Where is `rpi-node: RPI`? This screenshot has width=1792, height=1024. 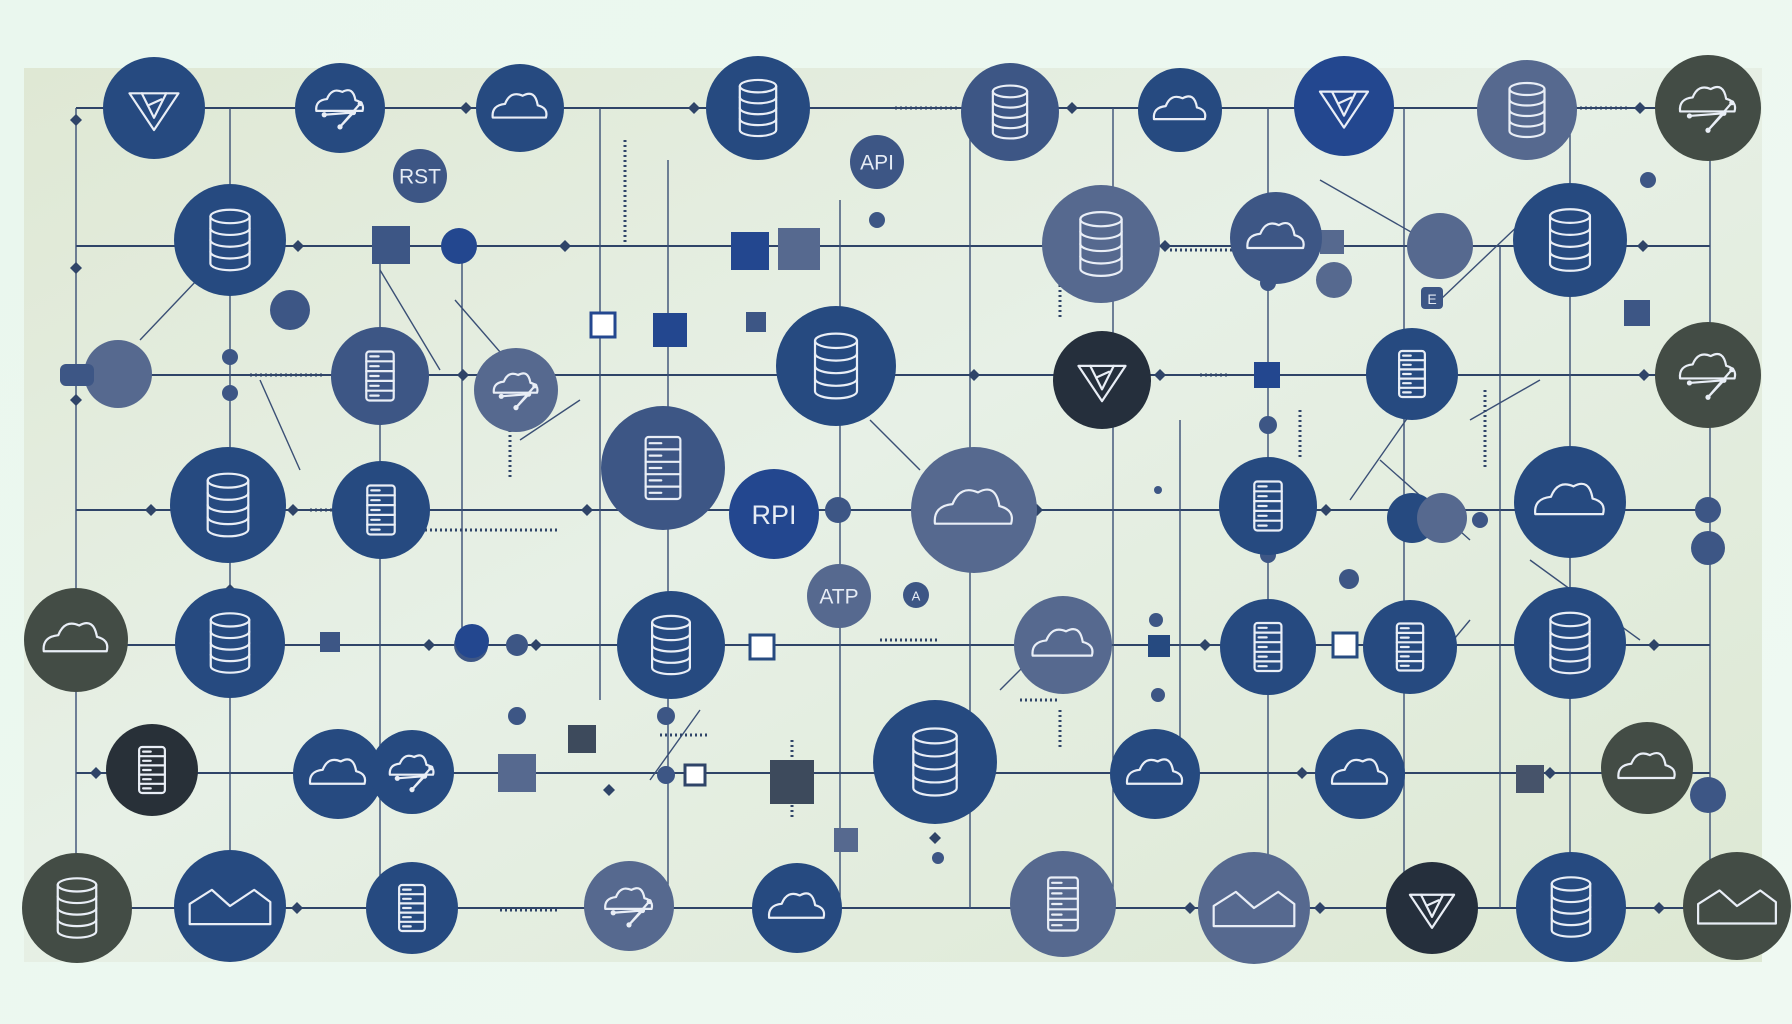
rpi-node: RPI is located at coordinates (774, 514).